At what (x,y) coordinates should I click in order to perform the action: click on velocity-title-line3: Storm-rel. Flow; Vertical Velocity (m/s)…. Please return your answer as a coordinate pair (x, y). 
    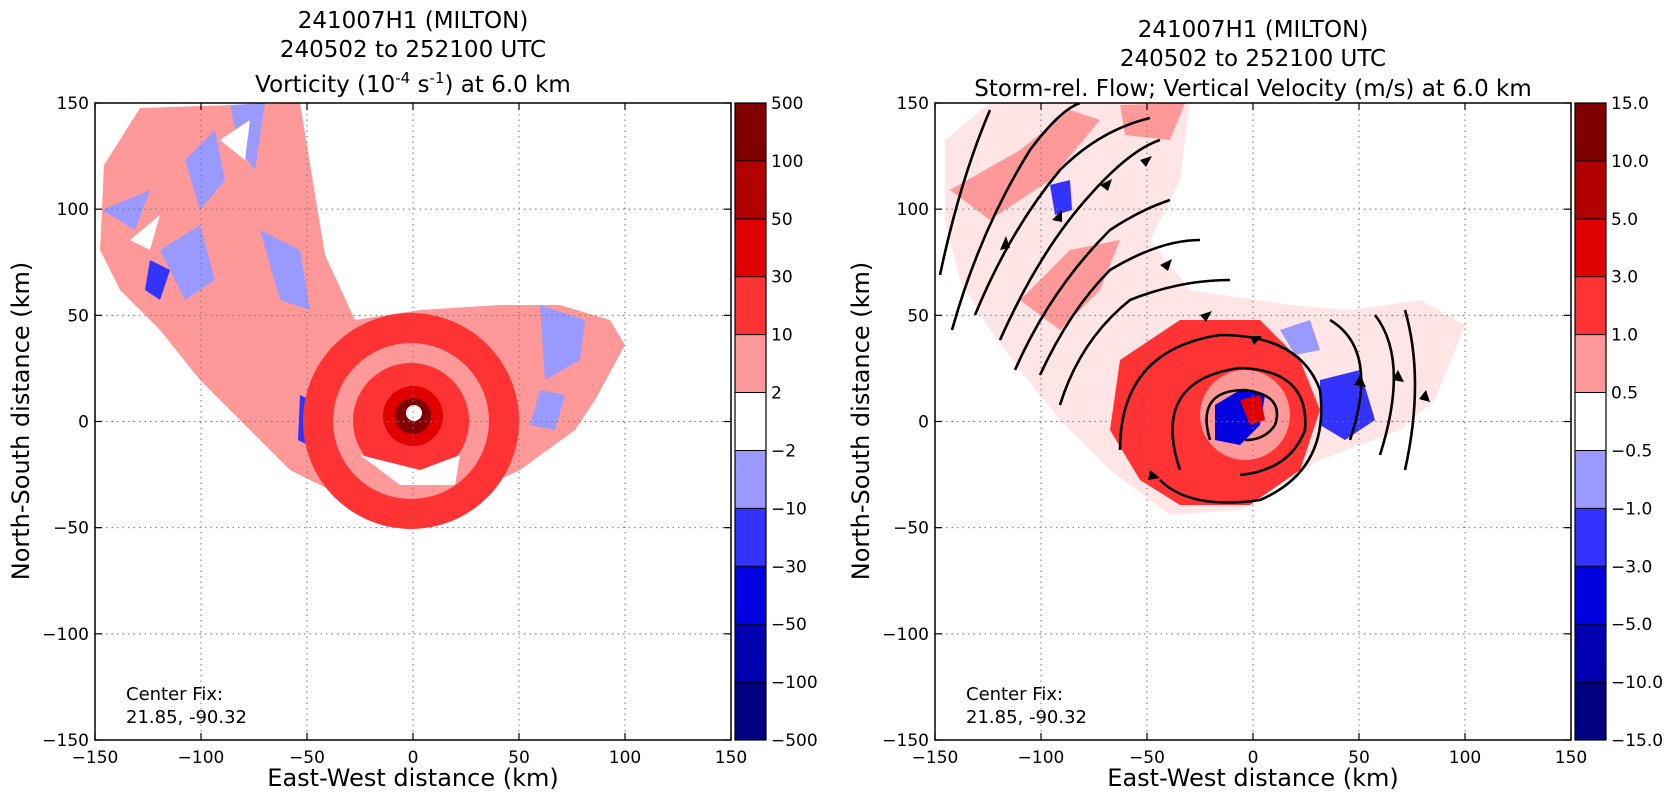
    Looking at the image, I should click on (1253, 89).